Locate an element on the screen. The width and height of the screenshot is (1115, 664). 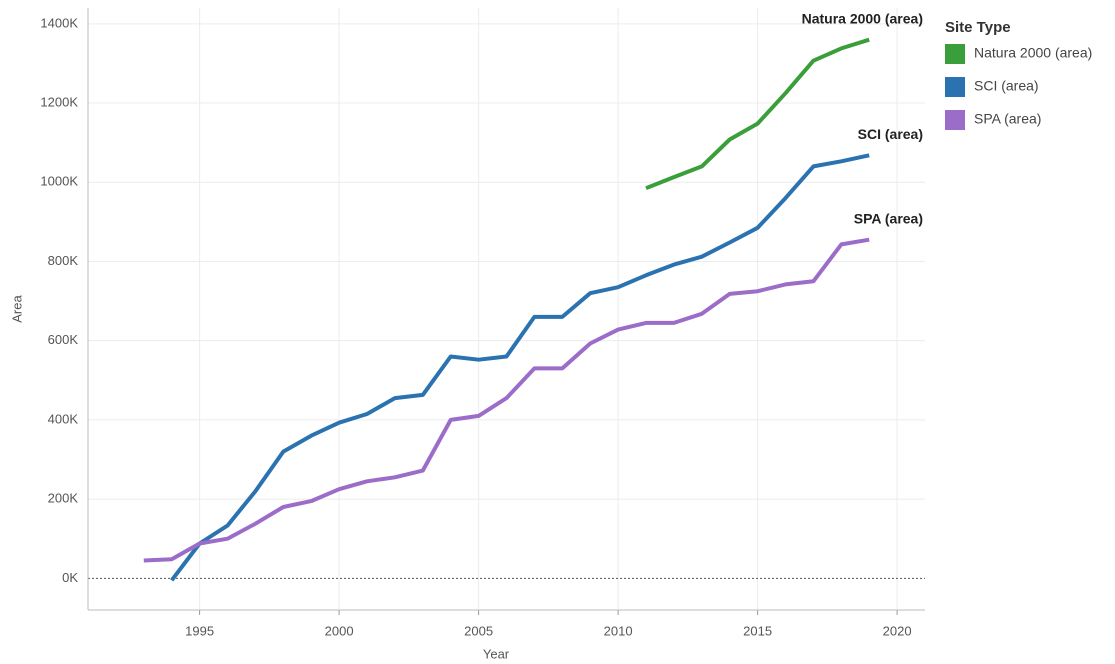
x-axis-label: Year is located at coordinates (496, 653).